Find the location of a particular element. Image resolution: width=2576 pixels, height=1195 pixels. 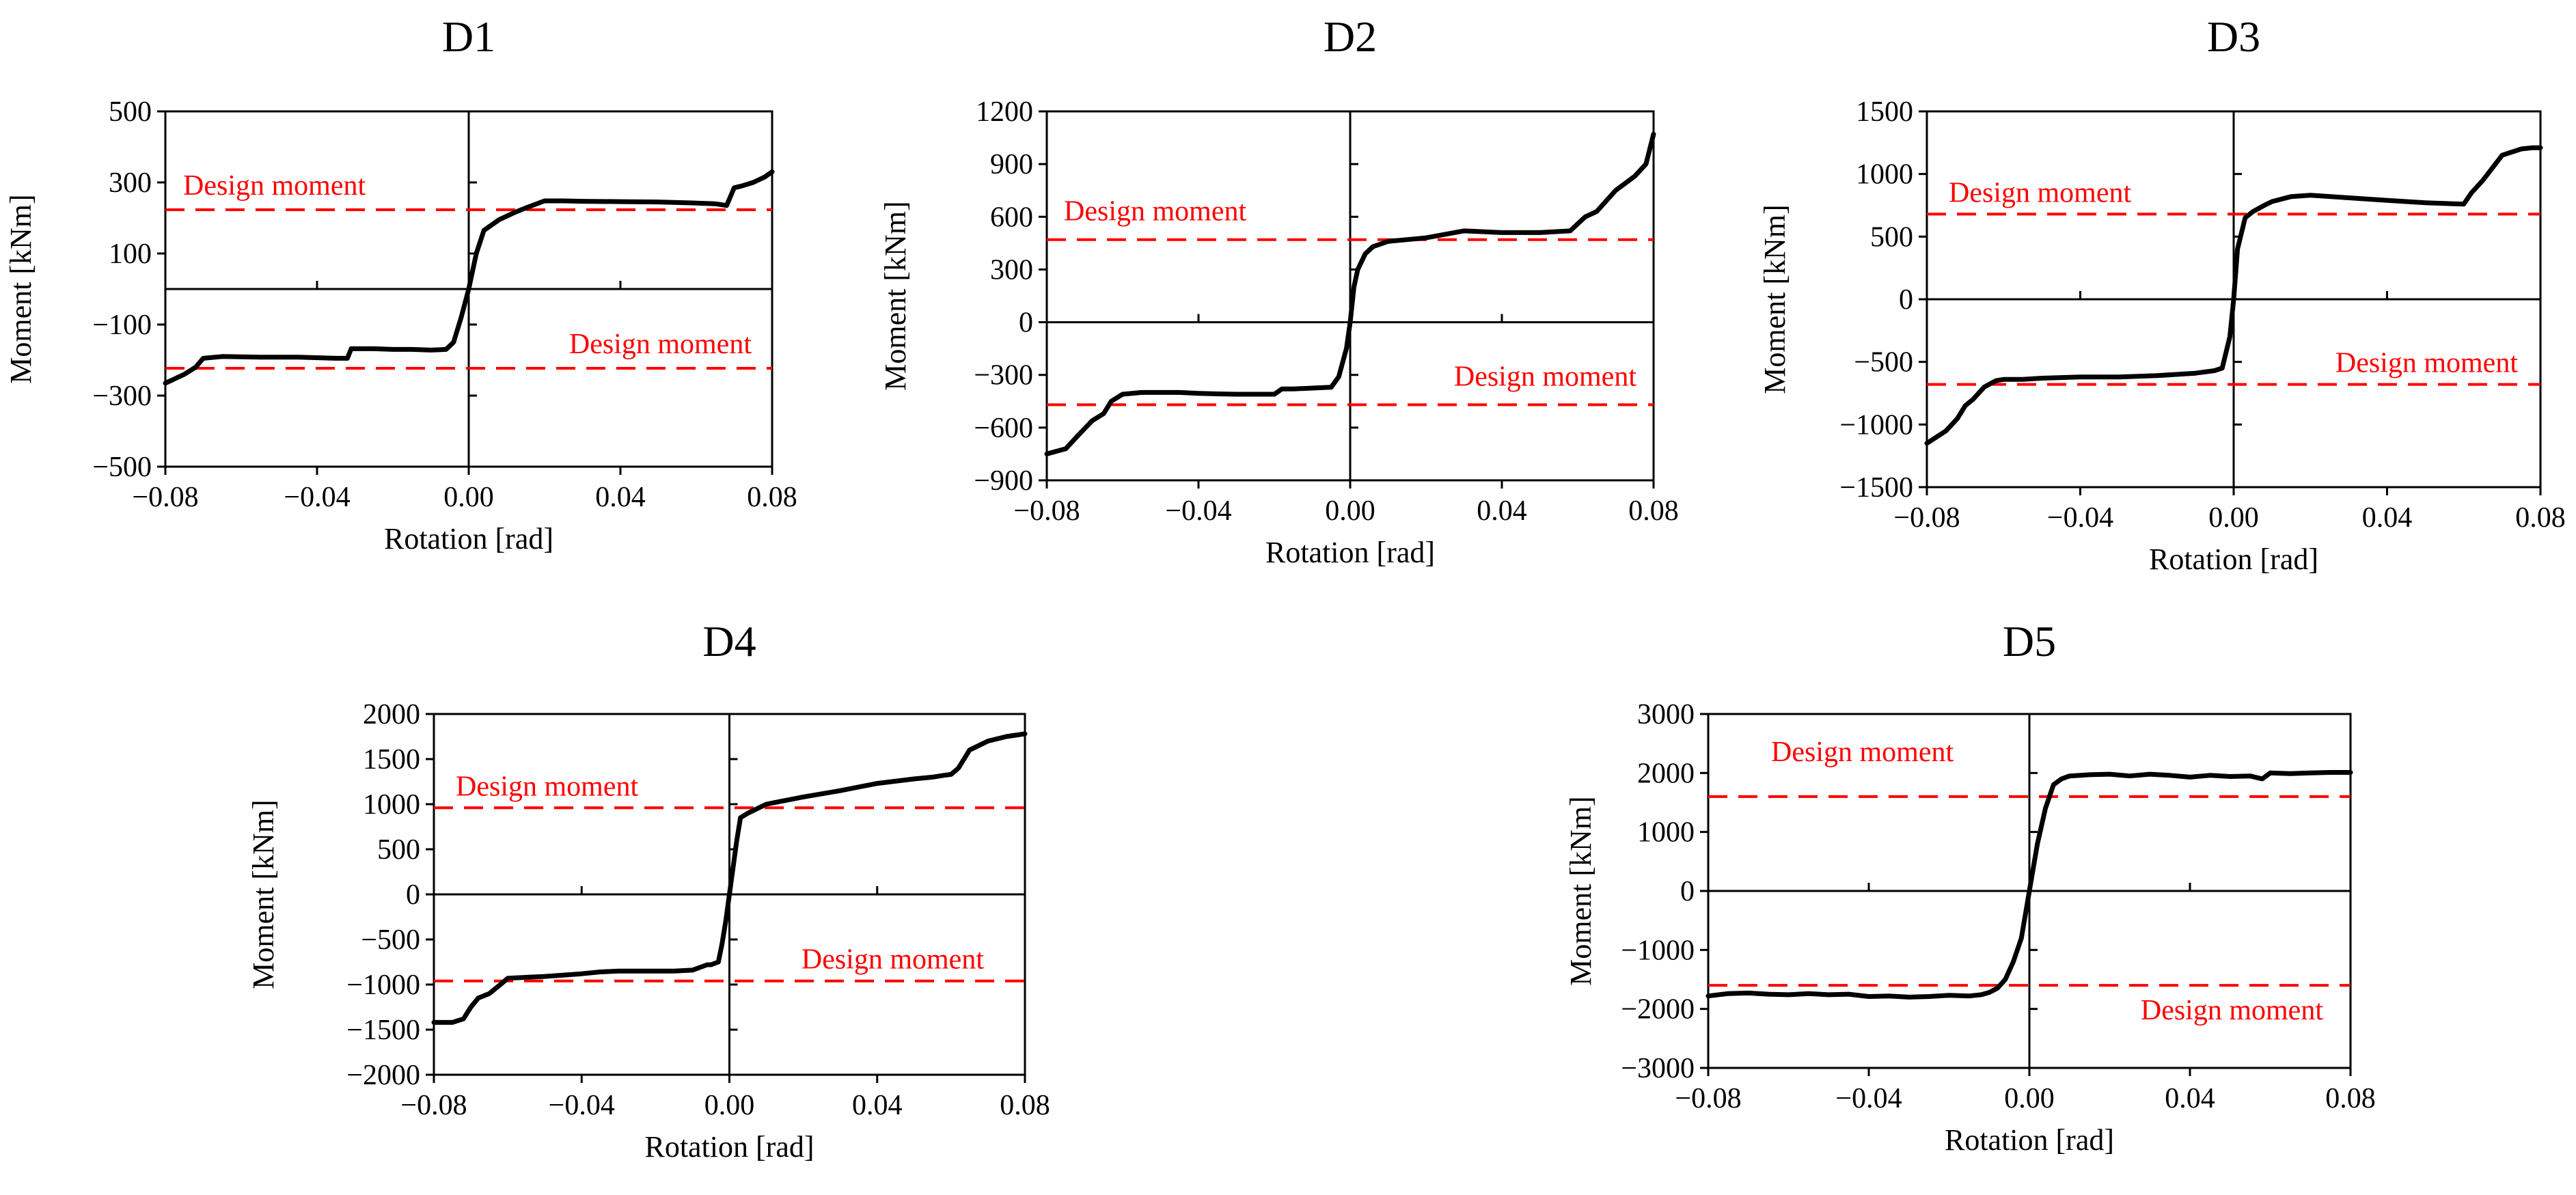

y-tick-label: −100 is located at coordinates (122, 325).